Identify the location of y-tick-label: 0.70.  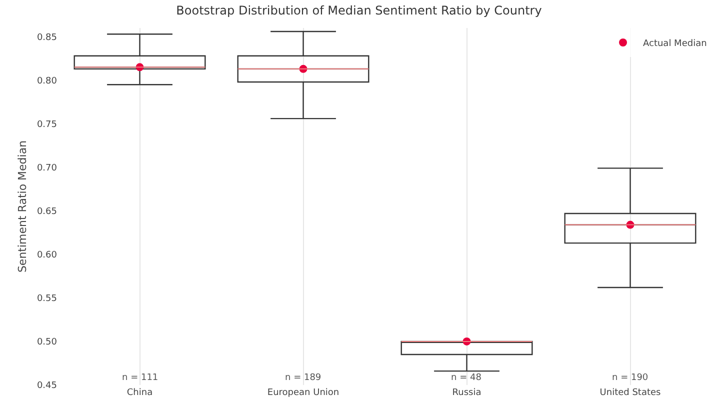
(47, 168).